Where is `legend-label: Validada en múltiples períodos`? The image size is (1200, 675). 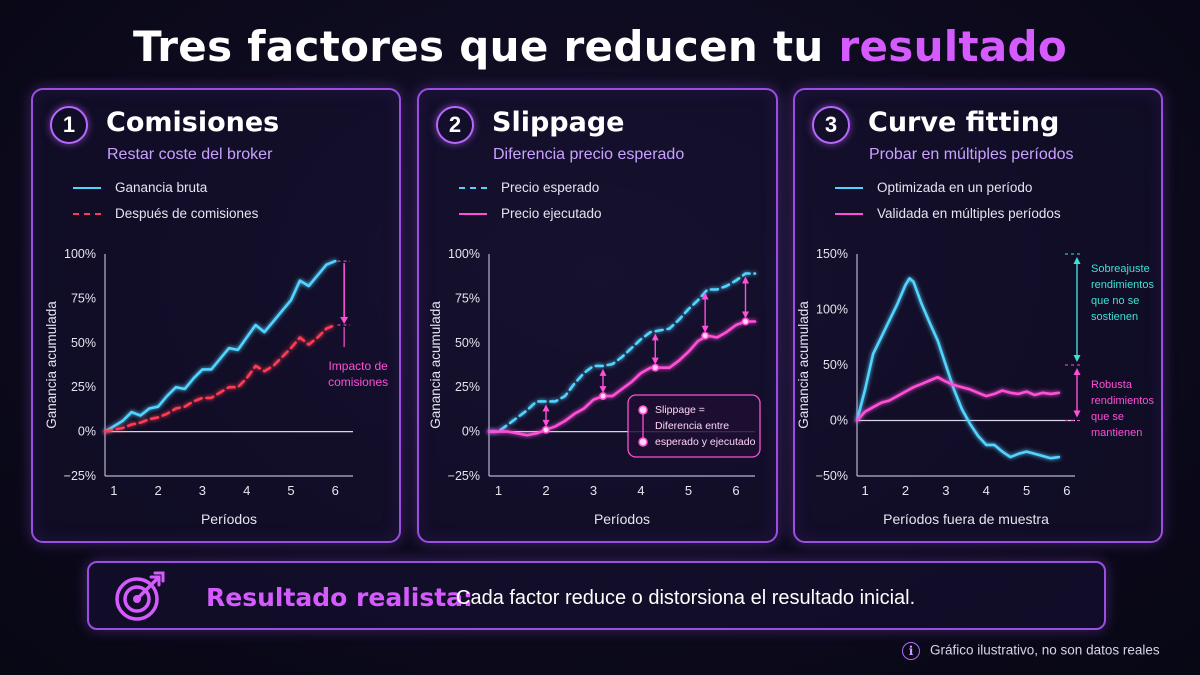 legend-label: Validada en múltiples períodos is located at coordinates (969, 213).